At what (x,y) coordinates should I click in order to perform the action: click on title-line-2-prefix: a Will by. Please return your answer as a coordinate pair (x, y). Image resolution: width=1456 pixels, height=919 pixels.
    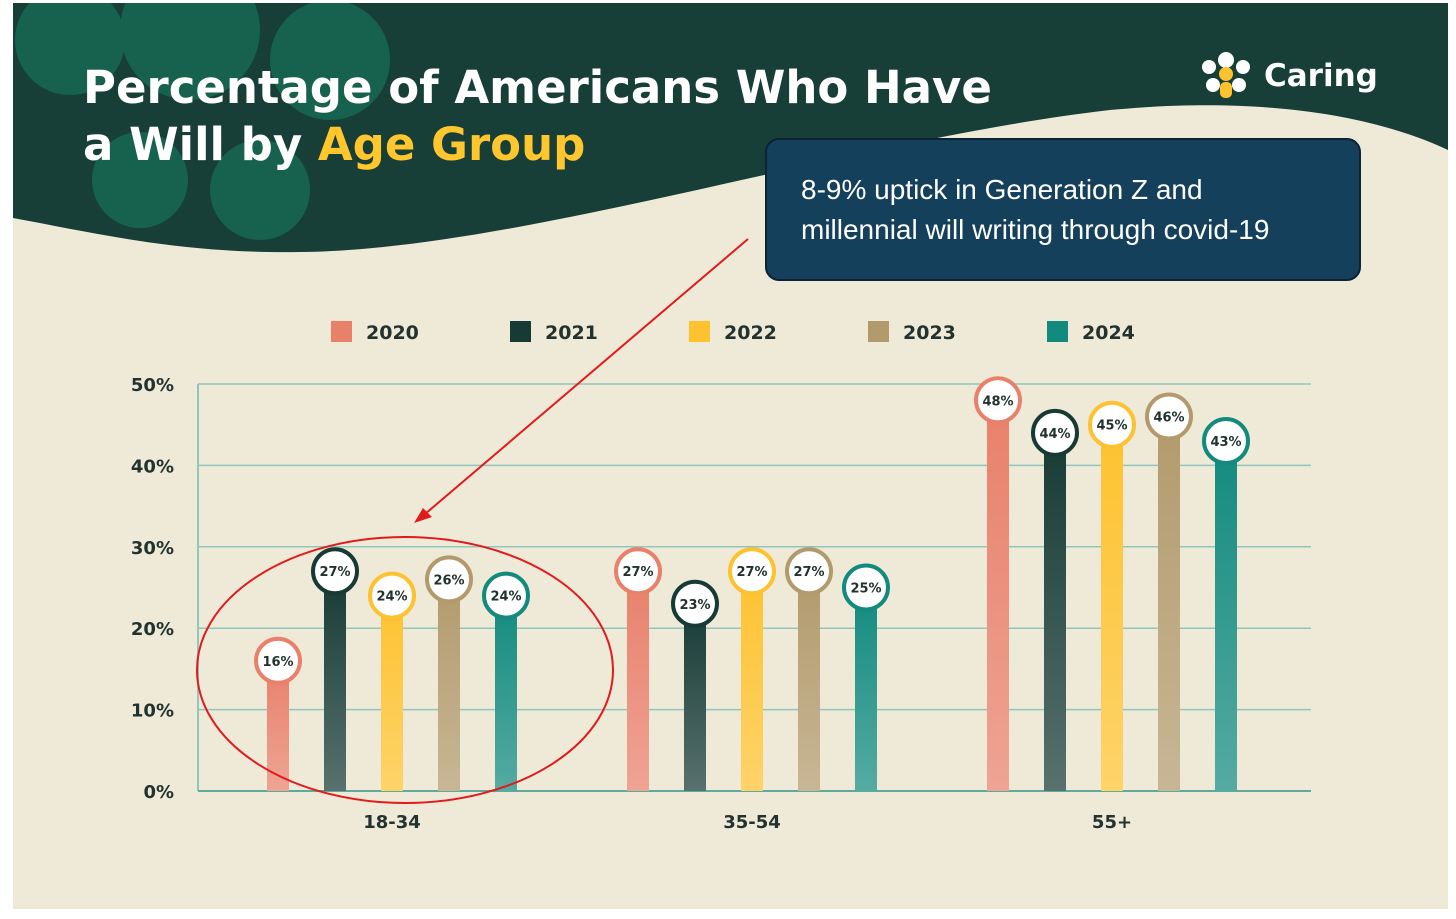
    Looking at the image, I should click on (200, 144).